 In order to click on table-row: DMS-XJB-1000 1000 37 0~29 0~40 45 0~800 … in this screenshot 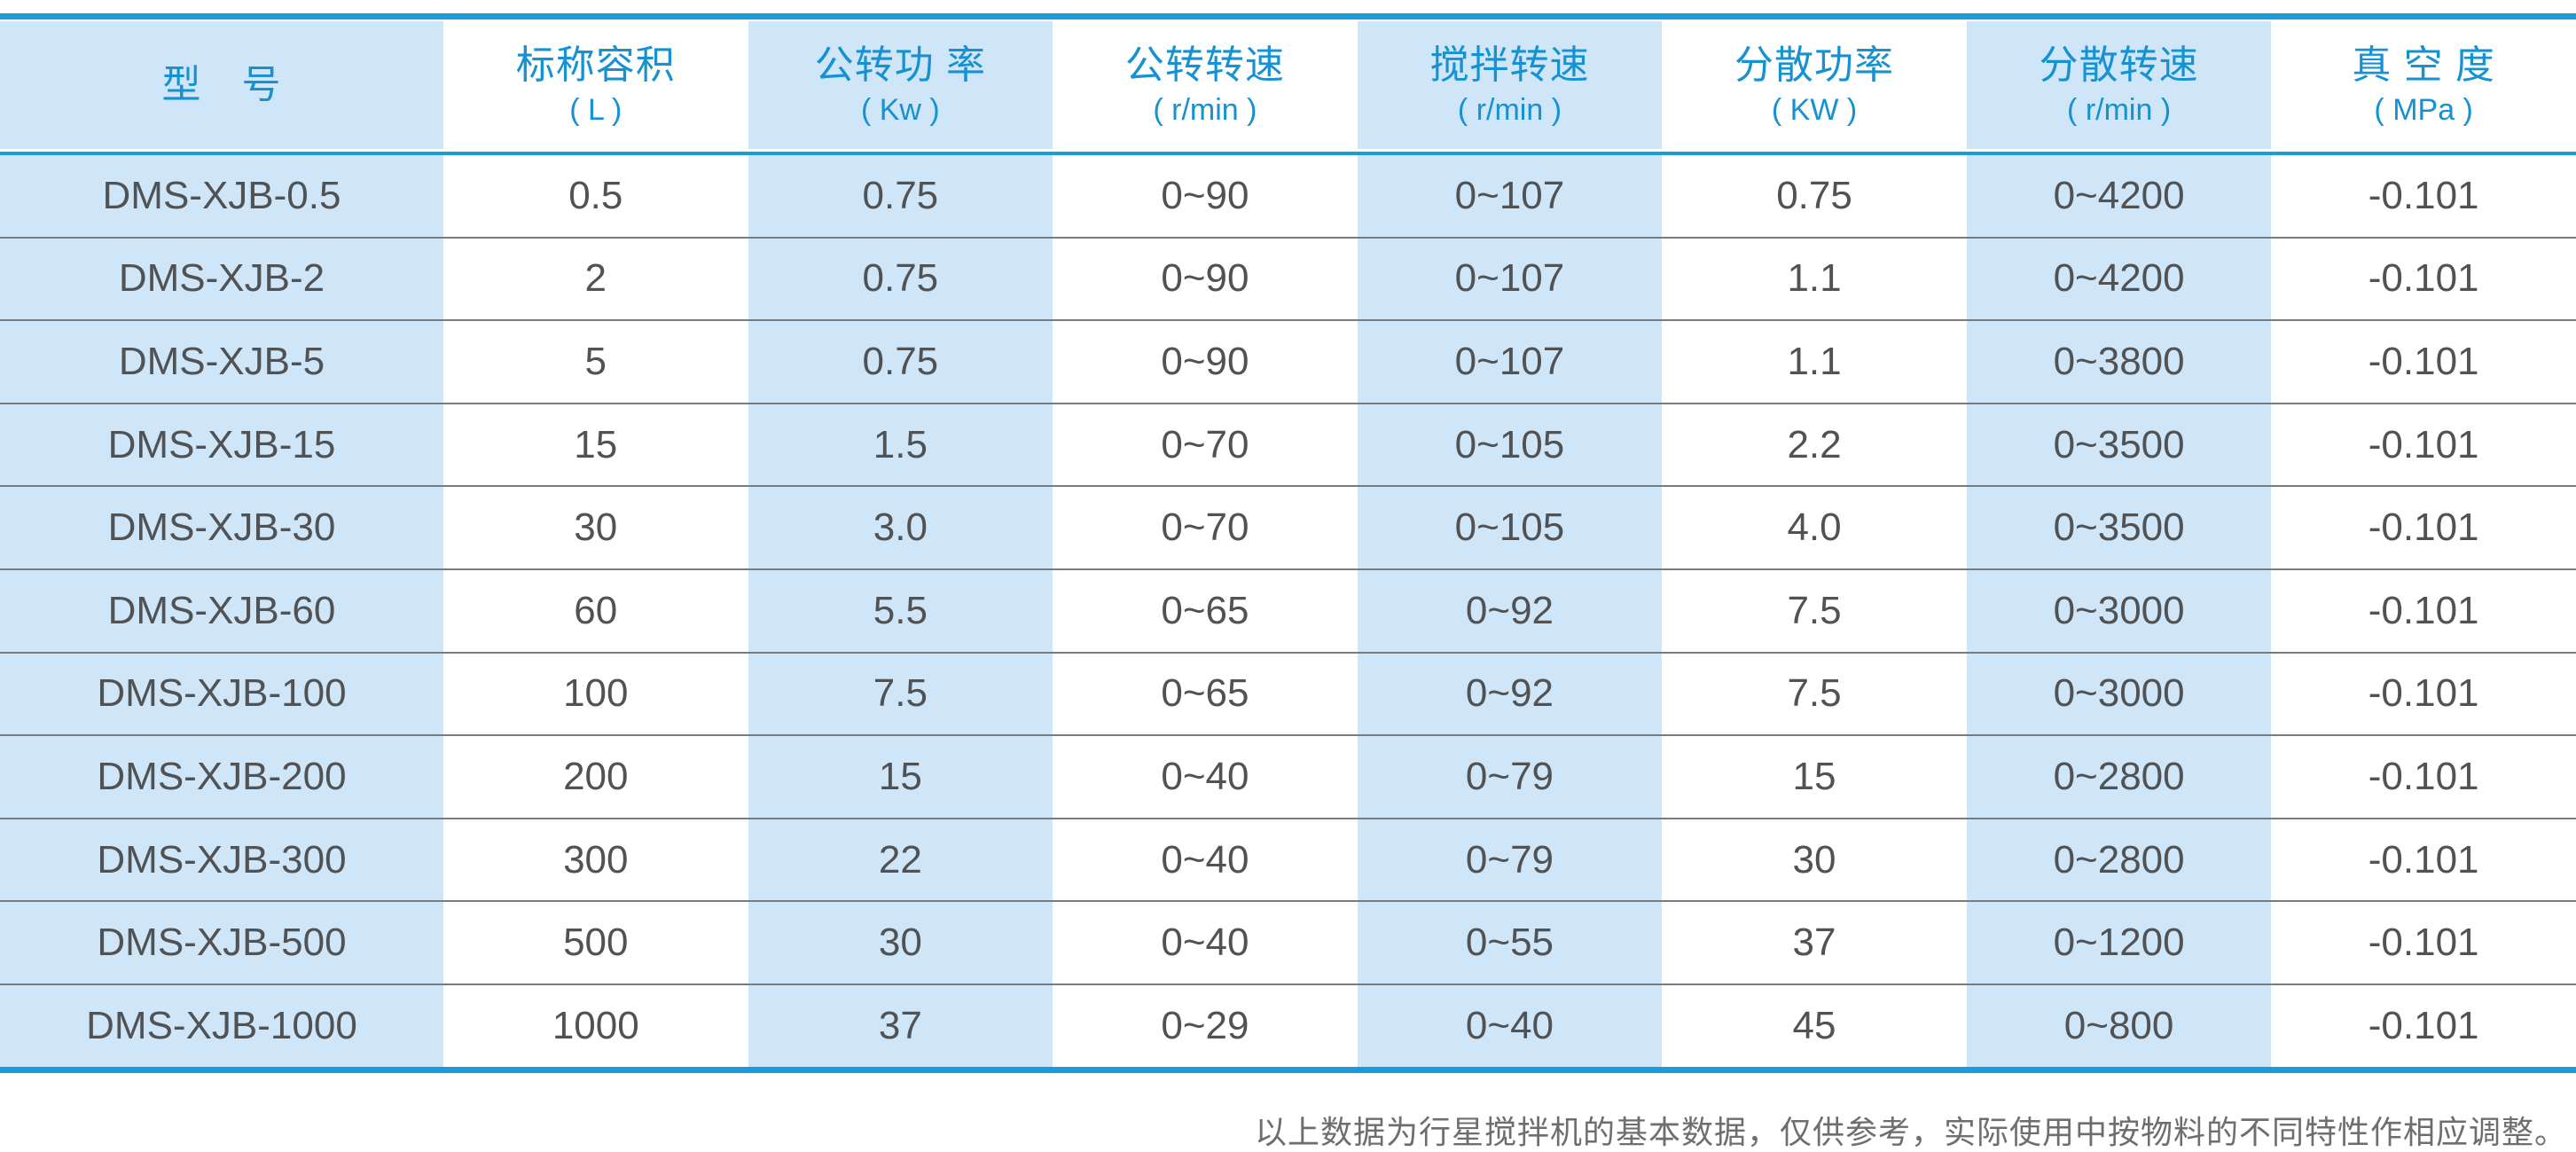, I will do `click(1288, 1025)`.